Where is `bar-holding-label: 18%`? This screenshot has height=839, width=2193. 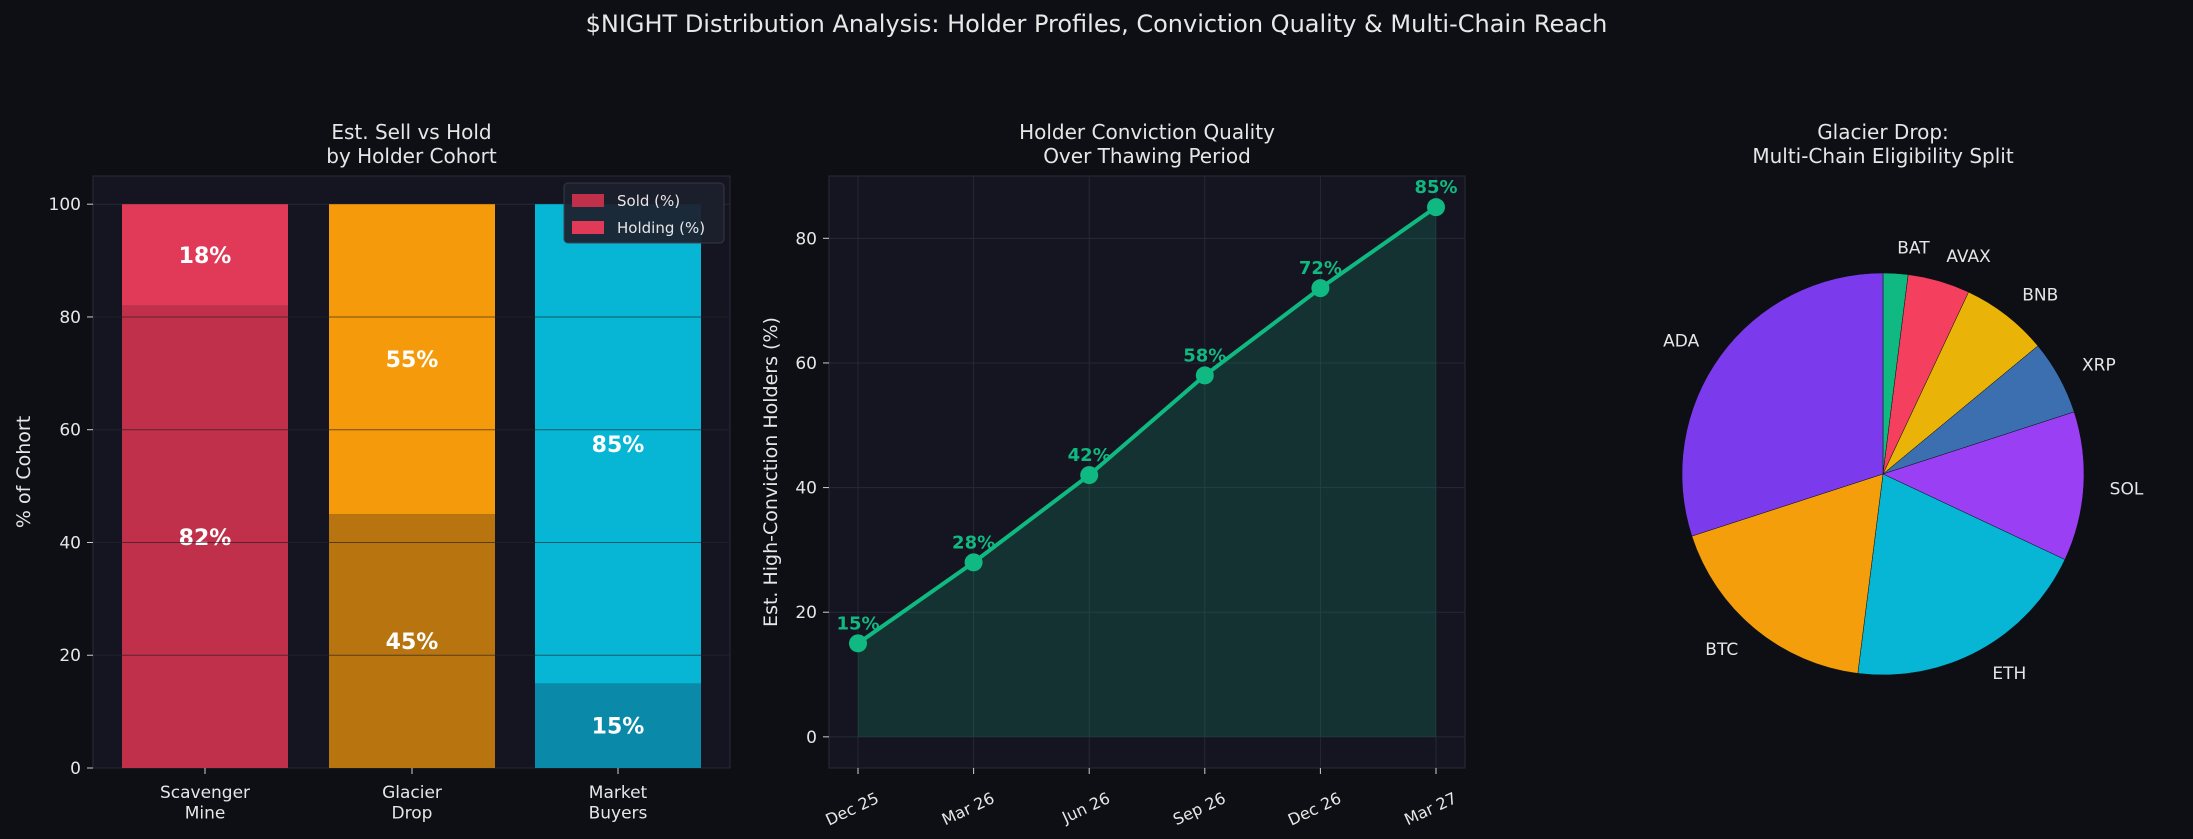
bar-holding-label: 18% is located at coordinates (205, 256).